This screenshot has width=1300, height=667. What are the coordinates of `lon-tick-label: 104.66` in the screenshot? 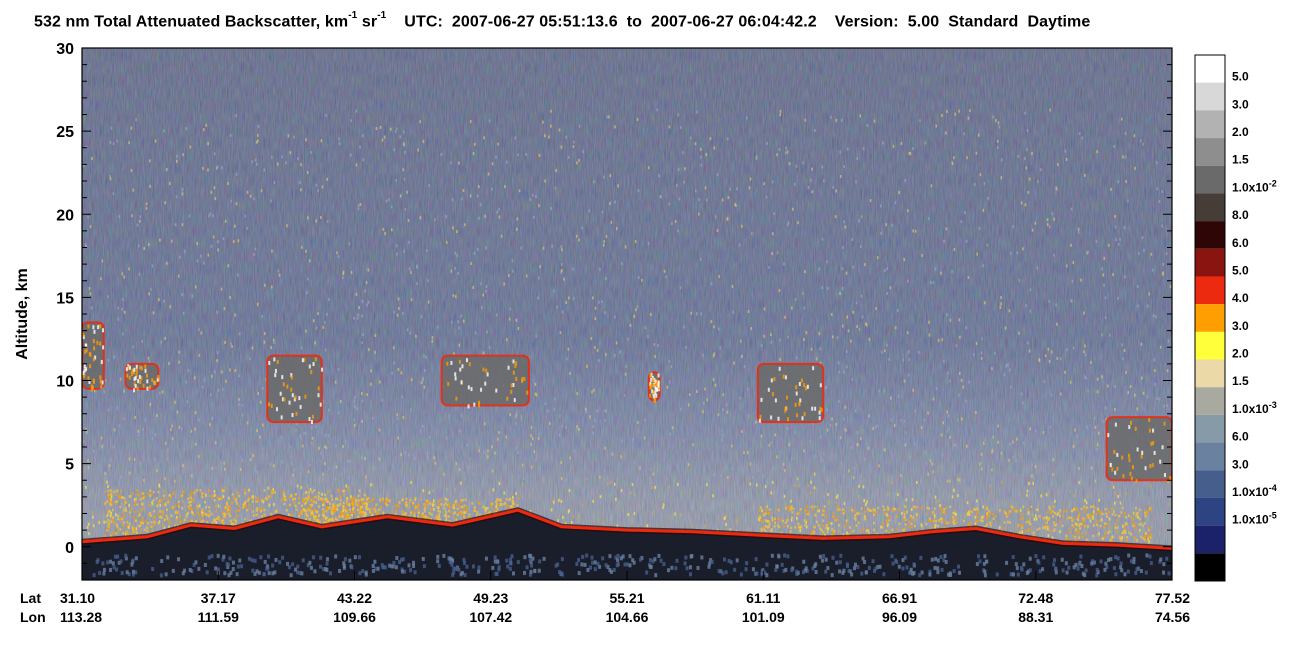 It's located at (627, 617).